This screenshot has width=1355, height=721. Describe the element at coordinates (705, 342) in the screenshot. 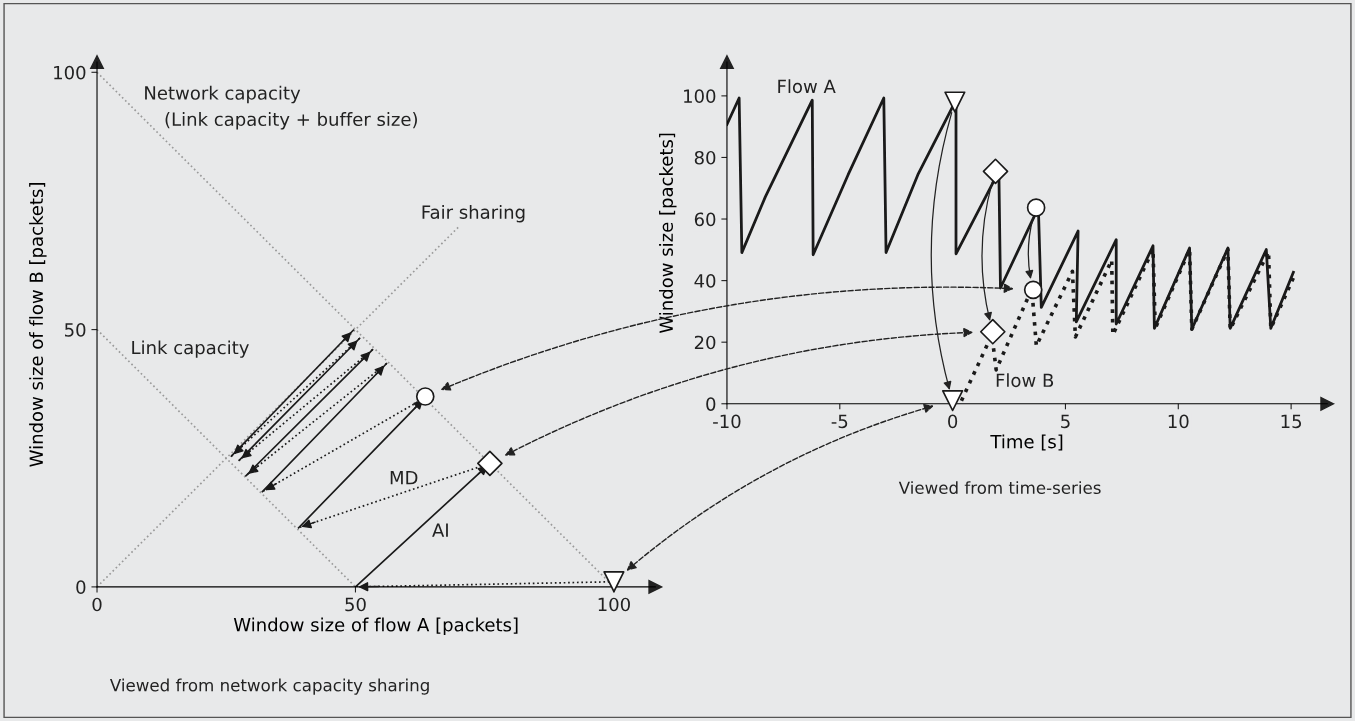

I see `y-tick-label: 20` at that location.